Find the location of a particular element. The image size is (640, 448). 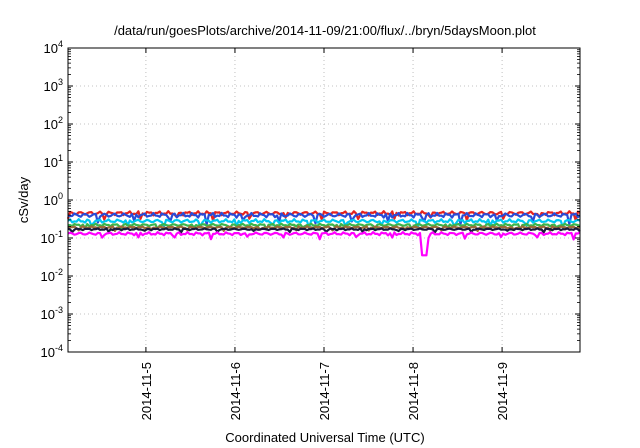

x-tick-label: 2014-11-5 is located at coordinates (146, 391).